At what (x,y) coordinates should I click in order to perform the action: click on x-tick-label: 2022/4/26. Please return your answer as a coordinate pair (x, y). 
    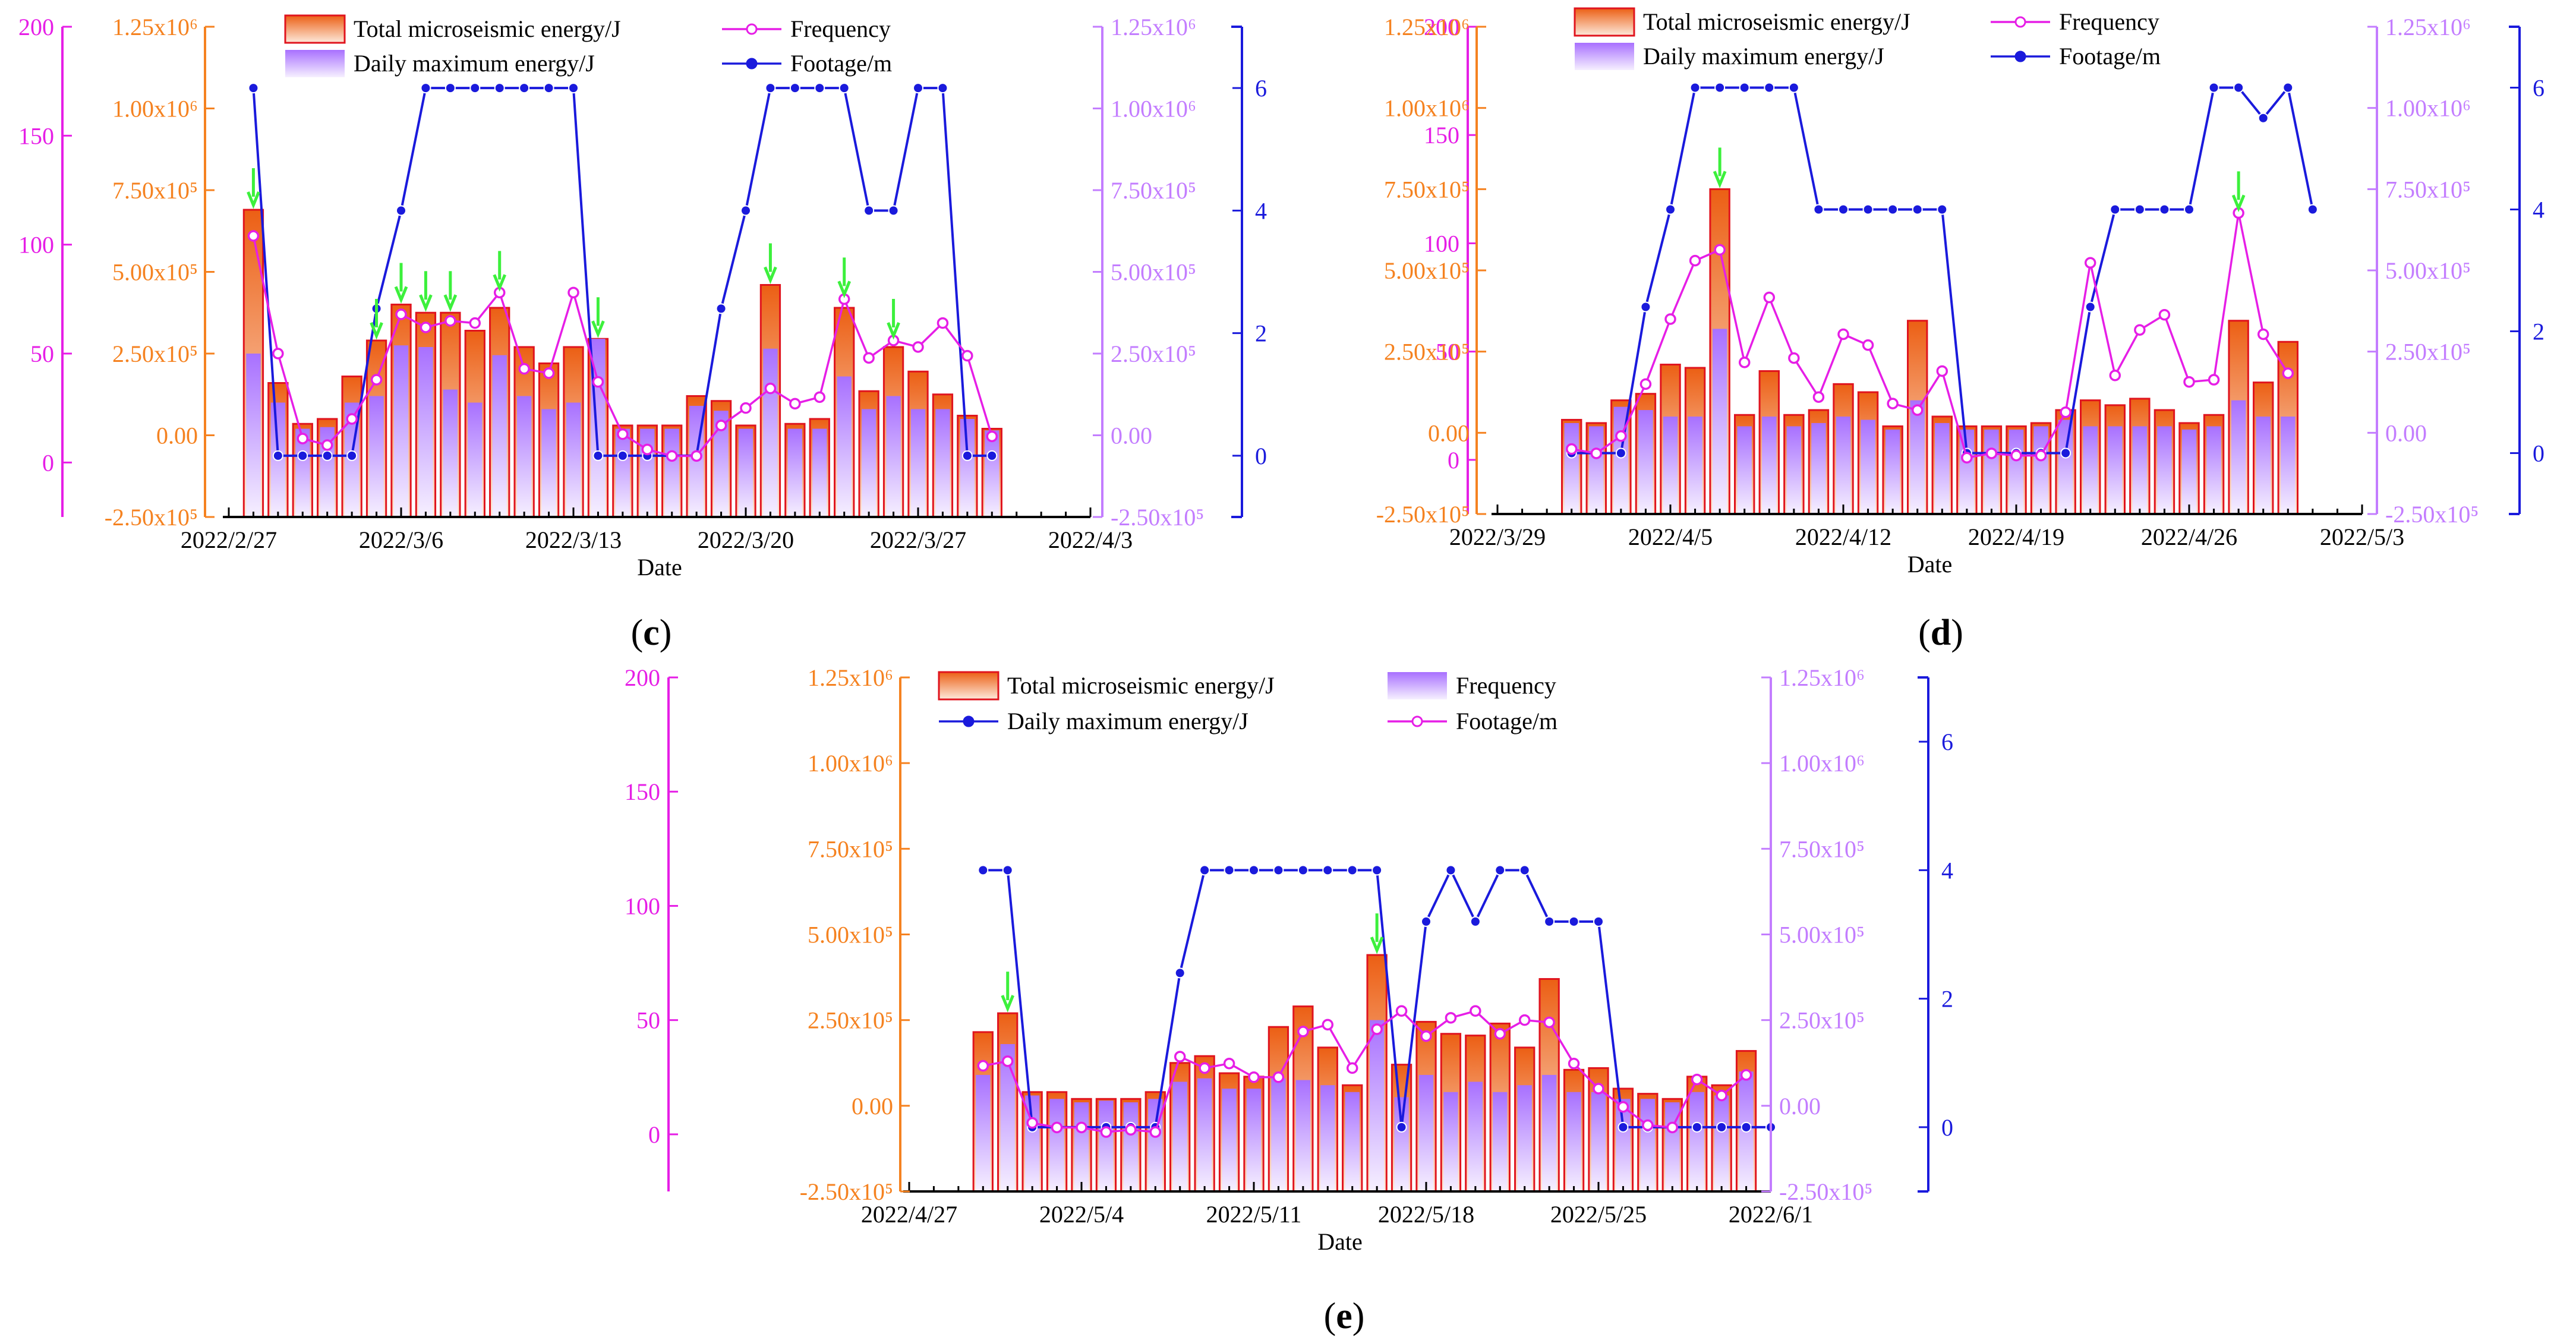
    Looking at the image, I should click on (2189, 537).